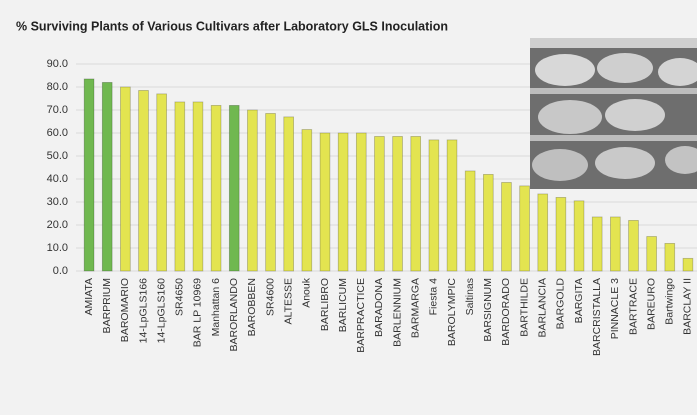  What do you see at coordinates (397, 312) in the screenshot?
I see `x-tick-label: BARLENNIUM` at bounding box center [397, 312].